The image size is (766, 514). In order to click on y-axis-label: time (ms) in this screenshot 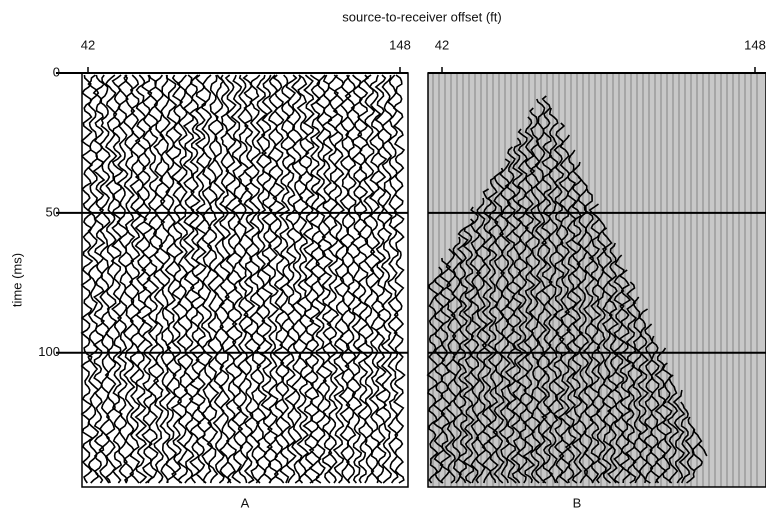, I will do `click(16, 280)`.